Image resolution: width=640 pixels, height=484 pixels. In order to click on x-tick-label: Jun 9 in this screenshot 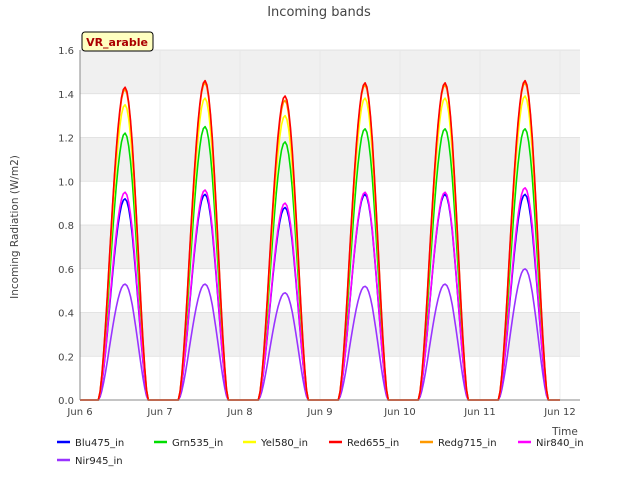, I will do `click(319, 412)`.